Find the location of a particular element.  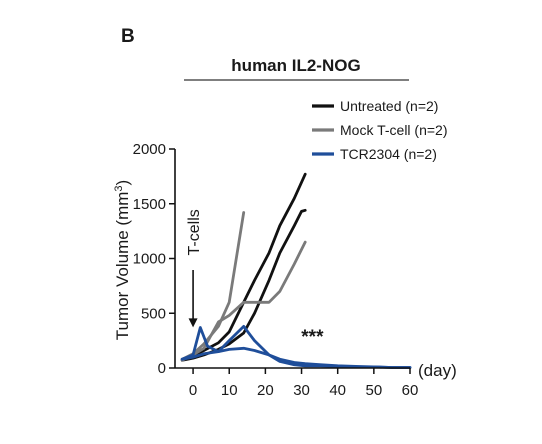

y-tick-label: 500 is located at coordinates (153, 313).